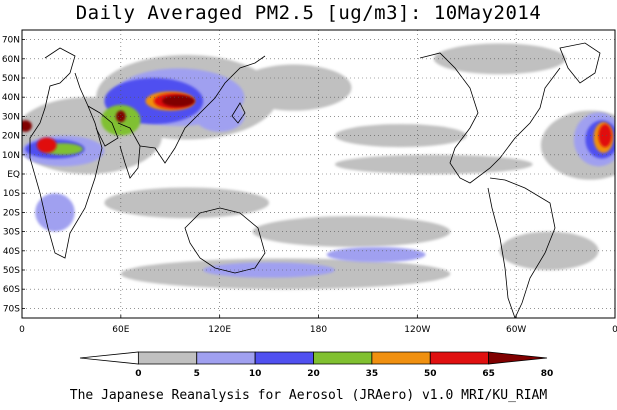 The height and width of the screenshot is (410, 617). Describe the element at coordinates (547, 374) in the screenshot. I see `colorbar-label: 80` at that location.